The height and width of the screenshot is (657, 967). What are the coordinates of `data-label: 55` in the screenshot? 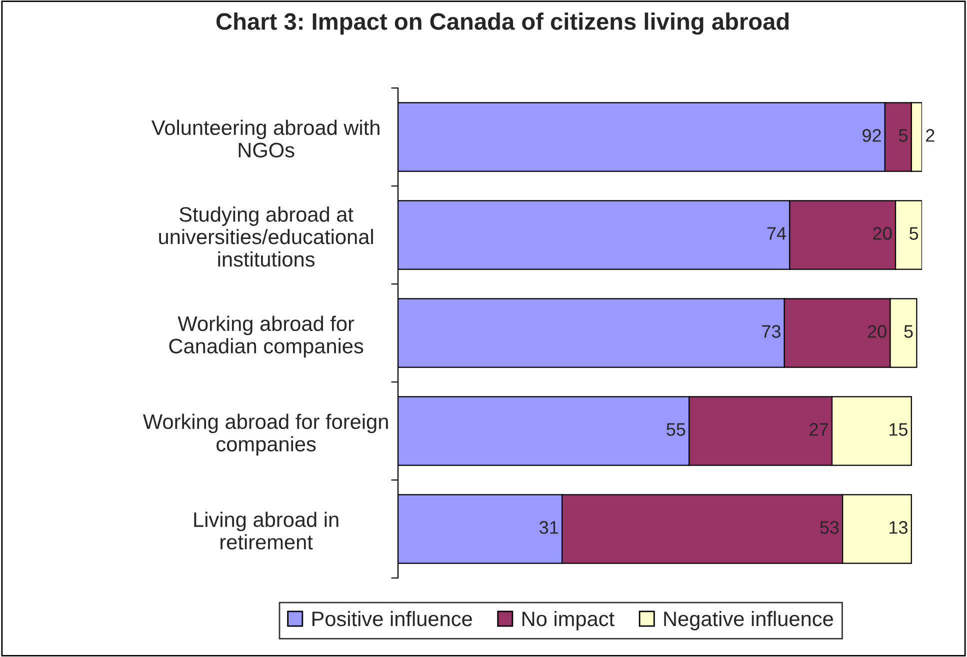 It's located at (676, 429).